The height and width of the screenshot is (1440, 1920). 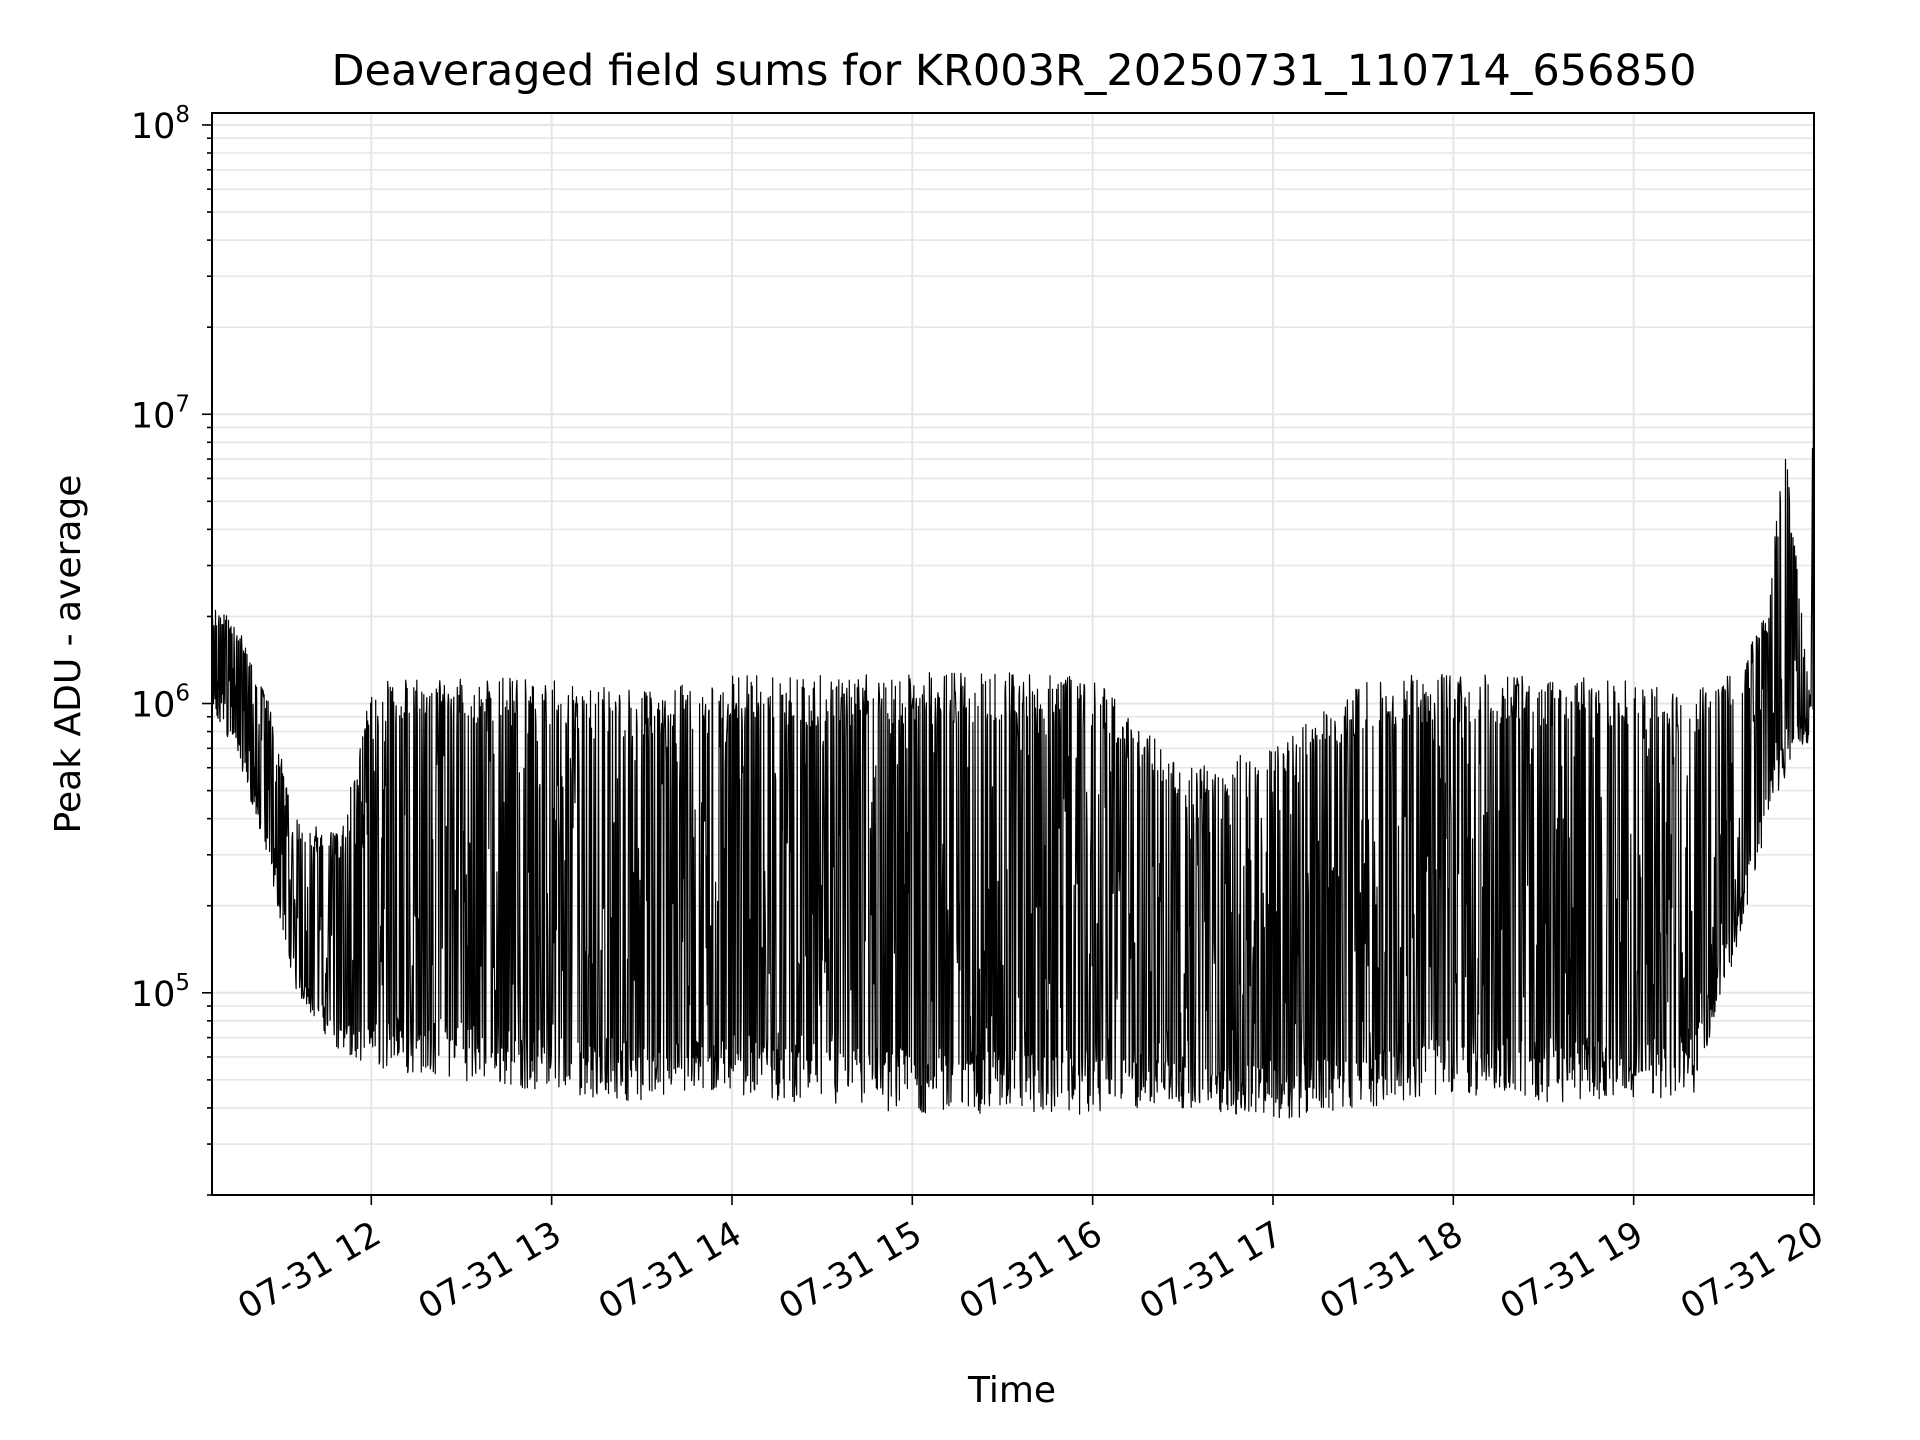 What do you see at coordinates (1011, 1390) in the screenshot?
I see `x-axis-label: Time` at bounding box center [1011, 1390].